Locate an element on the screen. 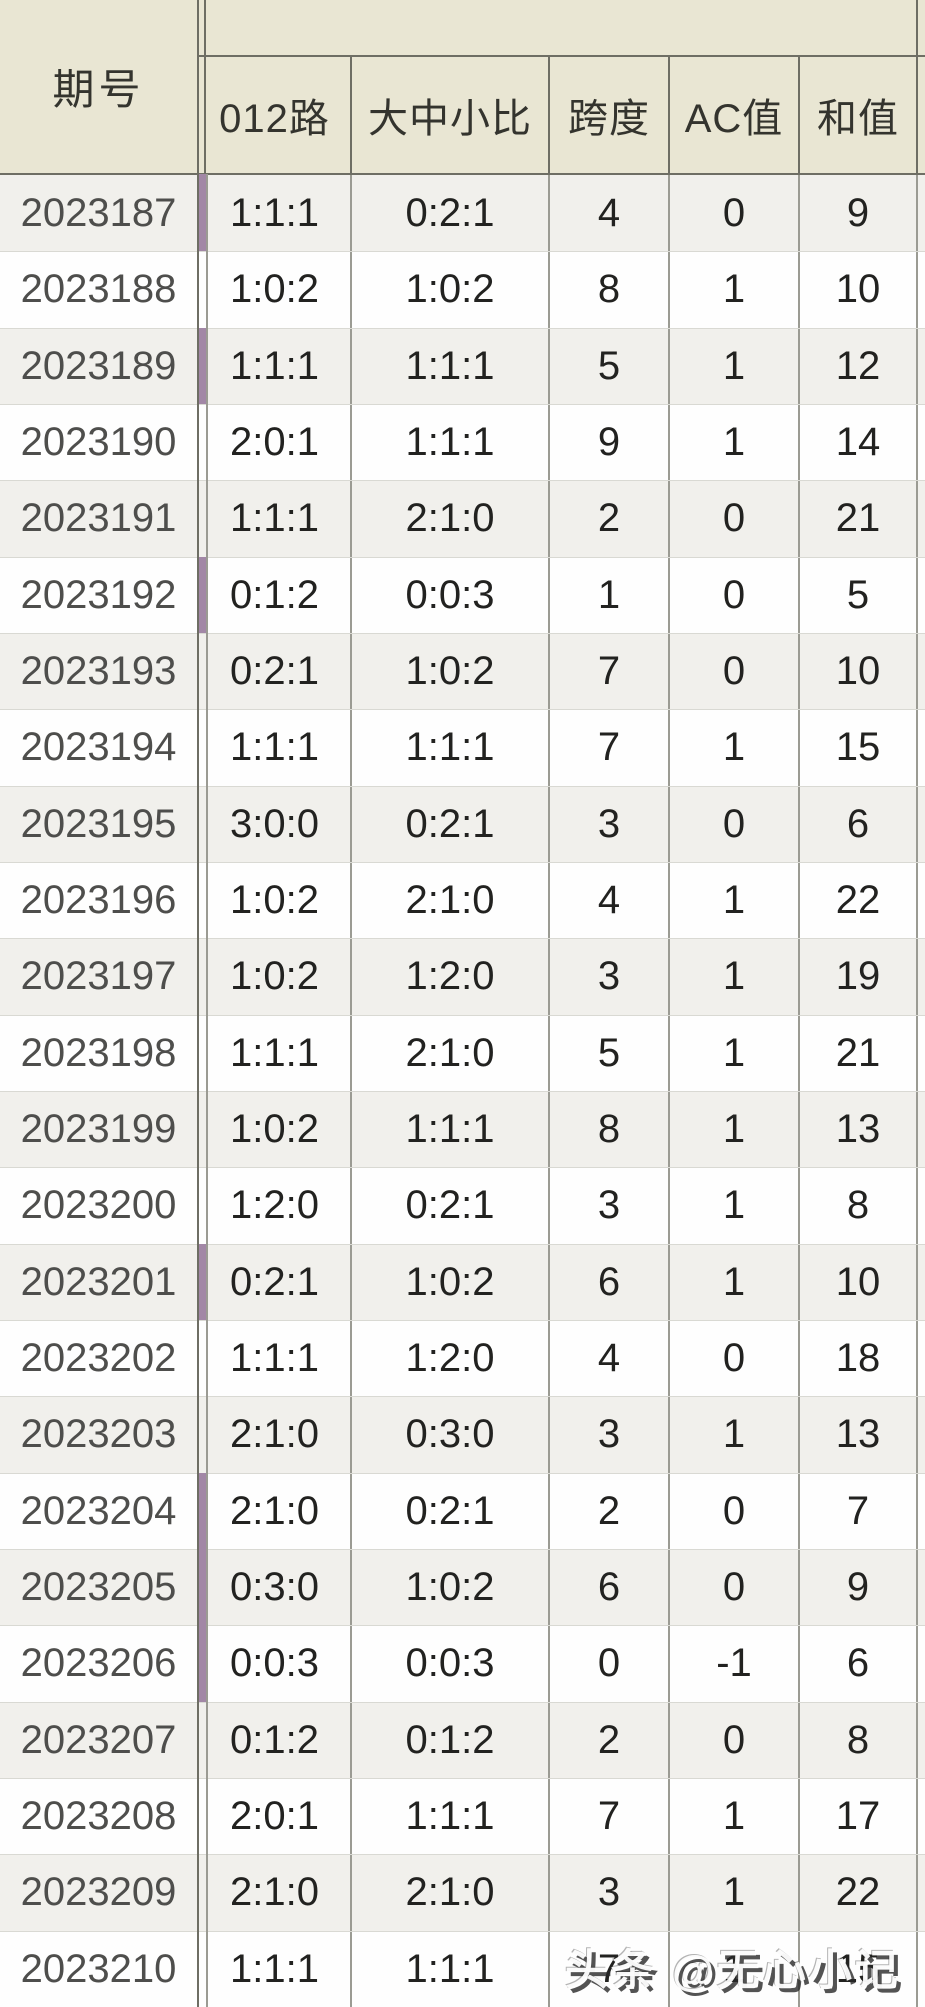 The image size is (925, 2007). cell-sum-value: 21 is located at coordinates (859, 1053).